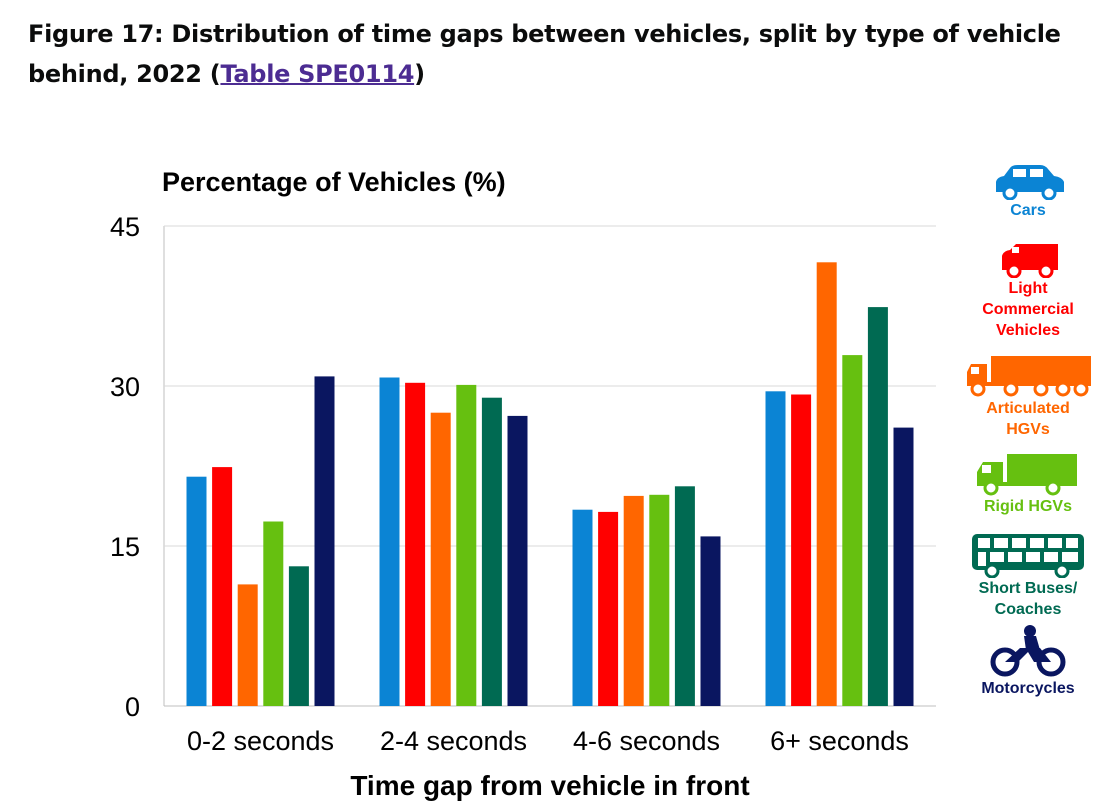 Image resolution: width=1110 pixels, height=811 pixels. What do you see at coordinates (549, 785) in the screenshot?
I see `x-axis-label: Time gap from vehicle in front` at bounding box center [549, 785].